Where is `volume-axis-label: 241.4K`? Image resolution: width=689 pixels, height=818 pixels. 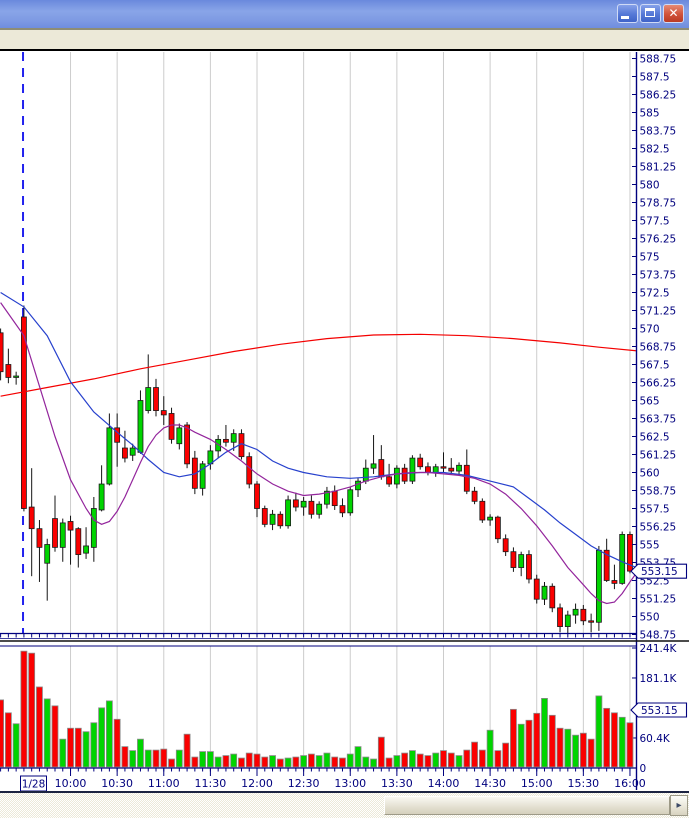 volume-axis-label: 241.4K is located at coordinates (659, 649).